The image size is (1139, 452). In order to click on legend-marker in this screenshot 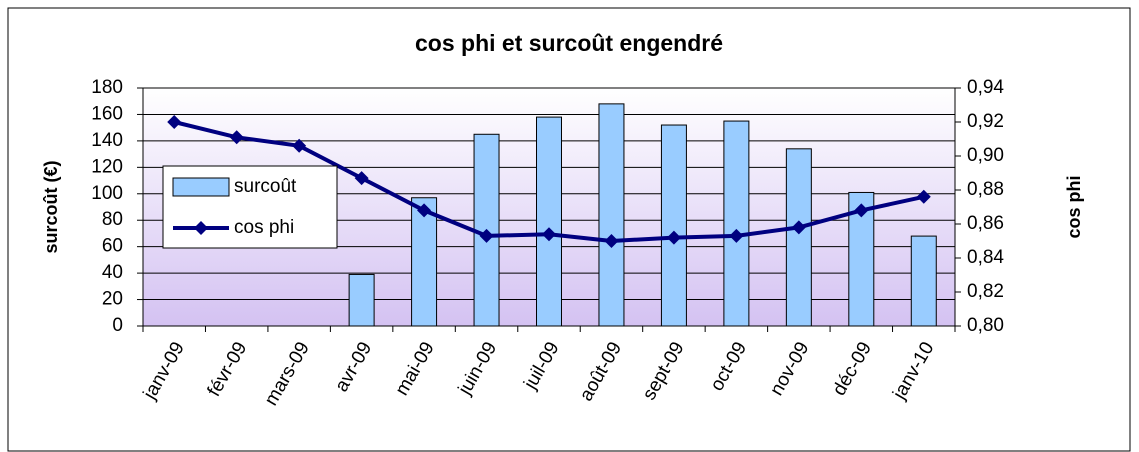, I will do `click(201, 228)`.